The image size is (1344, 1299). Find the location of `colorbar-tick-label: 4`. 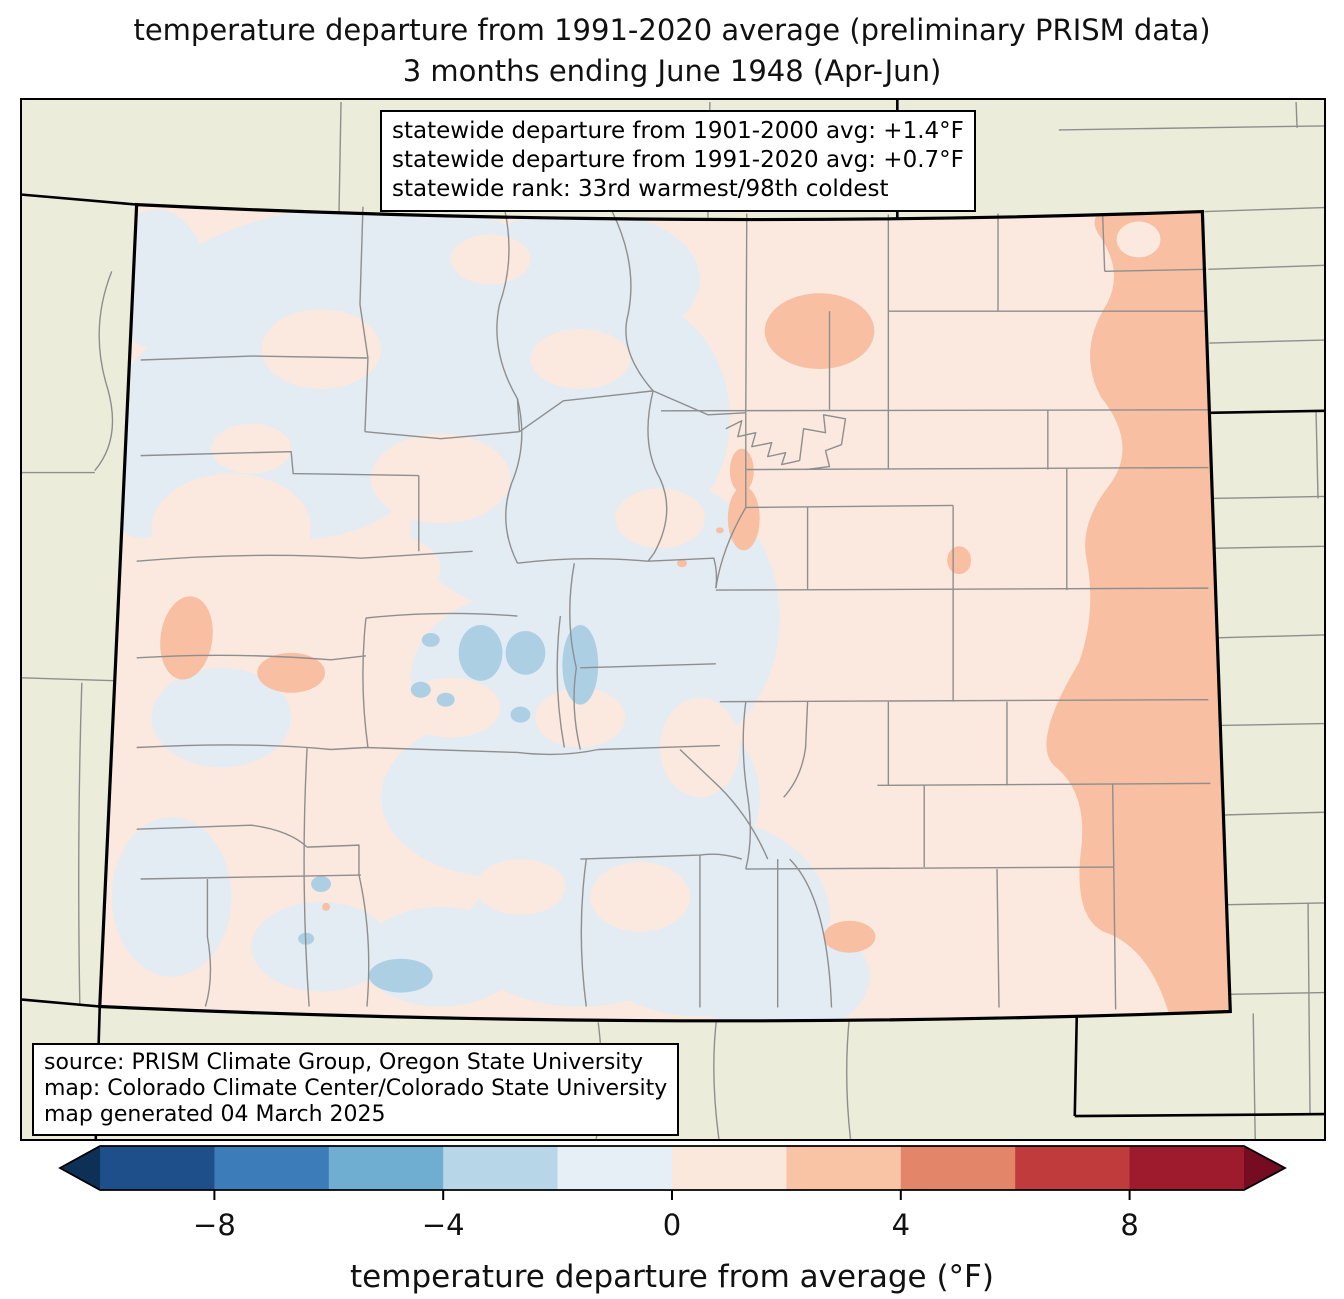

colorbar-tick-label: 4 is located at coordinates (901, 1225).